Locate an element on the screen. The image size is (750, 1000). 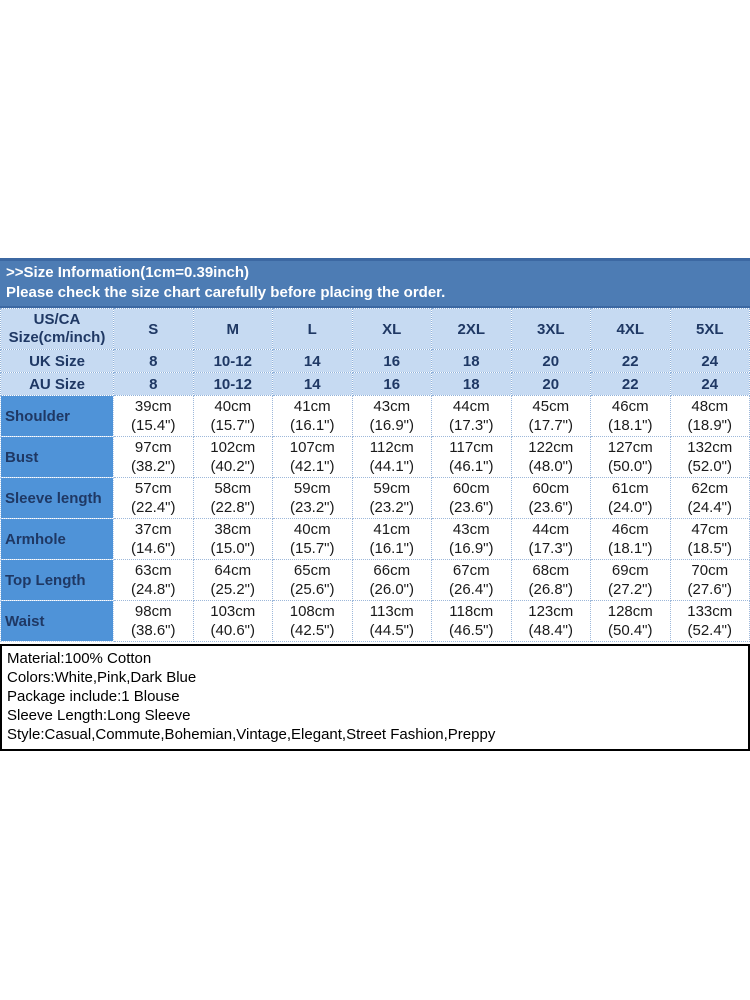
measurement-cell: 102cm (40.2") is located at coordinates (232, 457).